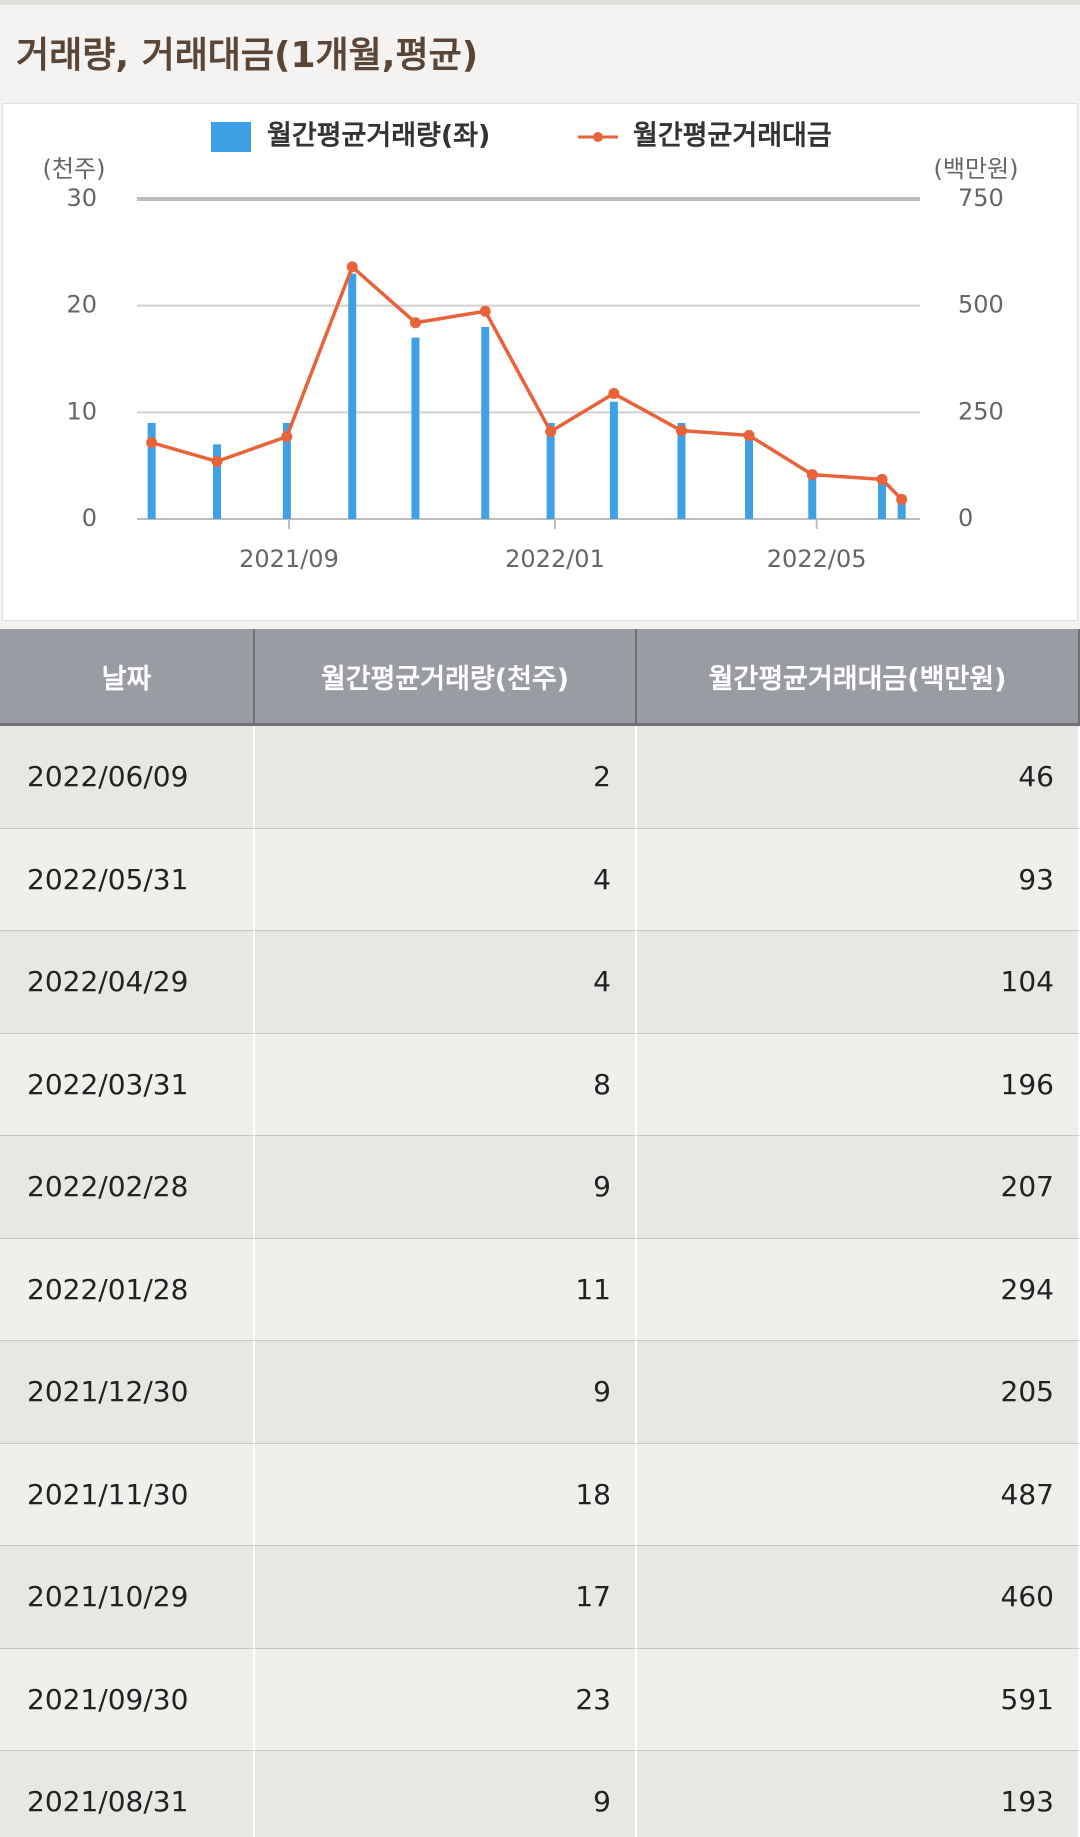  What do you see at coordinates (289, 559) in the screenshot?
I see `x-tick-label: 2021/09` at bounding box center [289, 559].